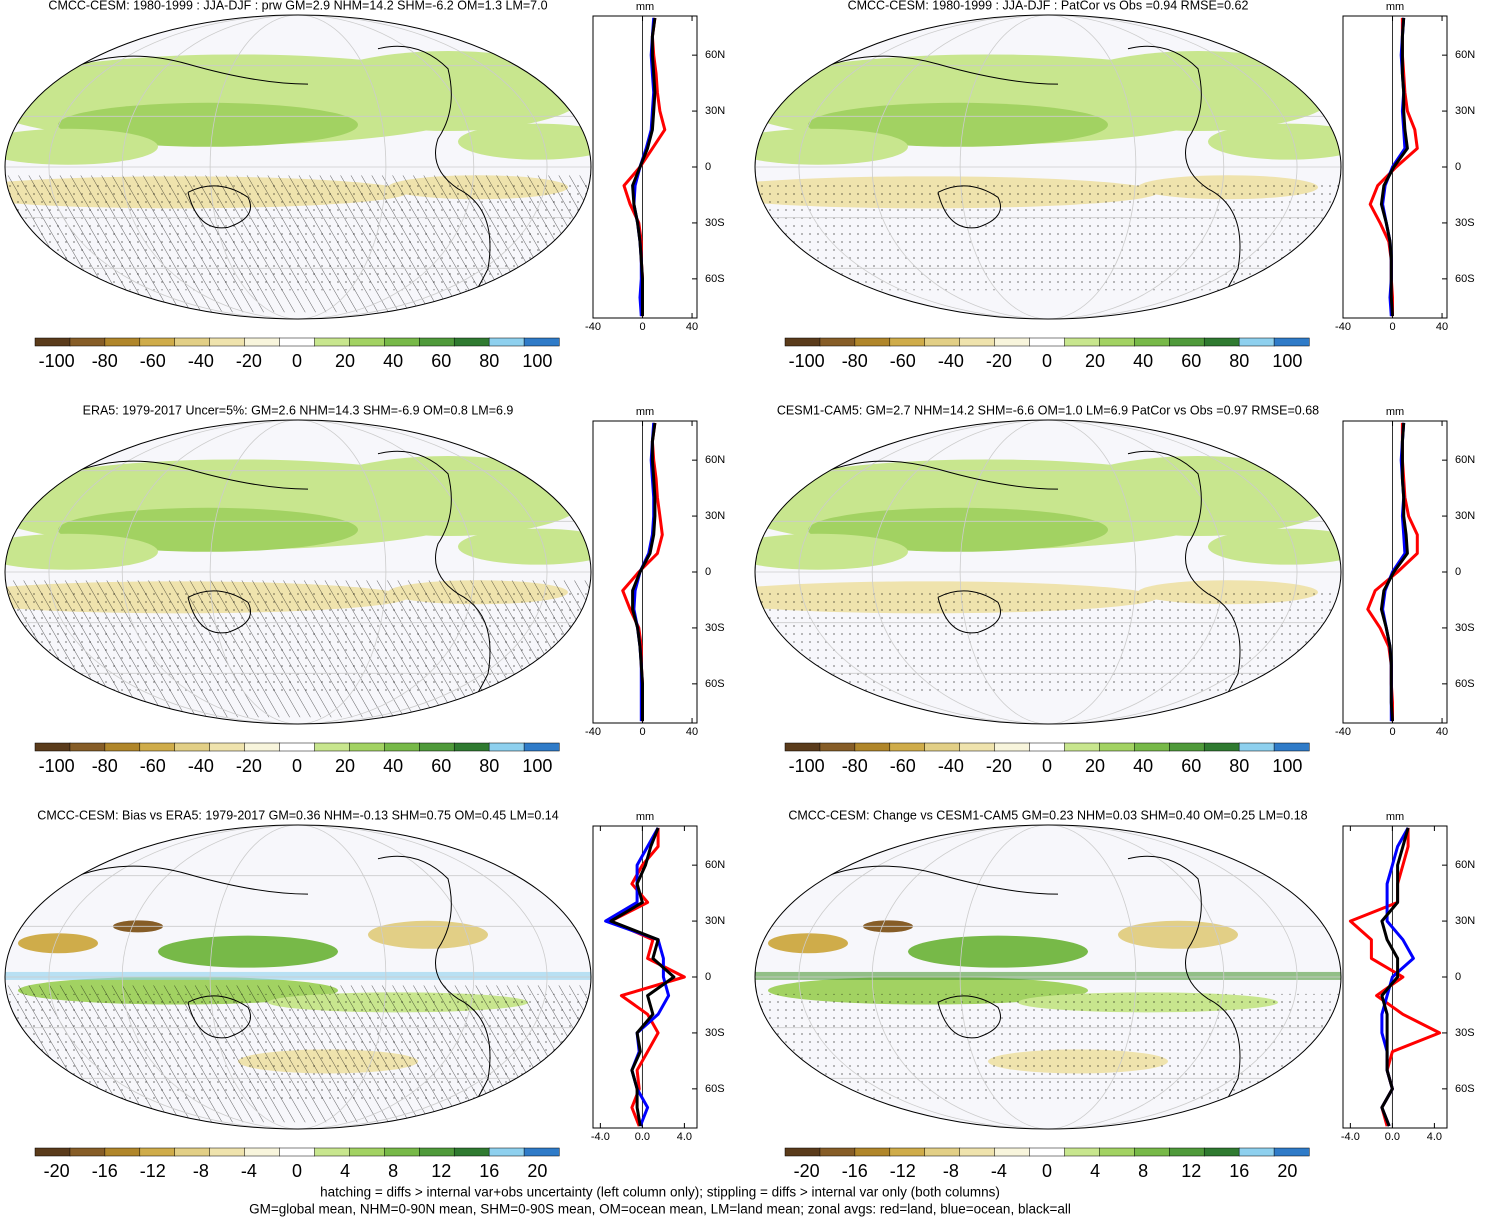 The width and height of the screenshot is (1485, 1217). I want to click on colorbar-label: -4, so click(999, 1171).